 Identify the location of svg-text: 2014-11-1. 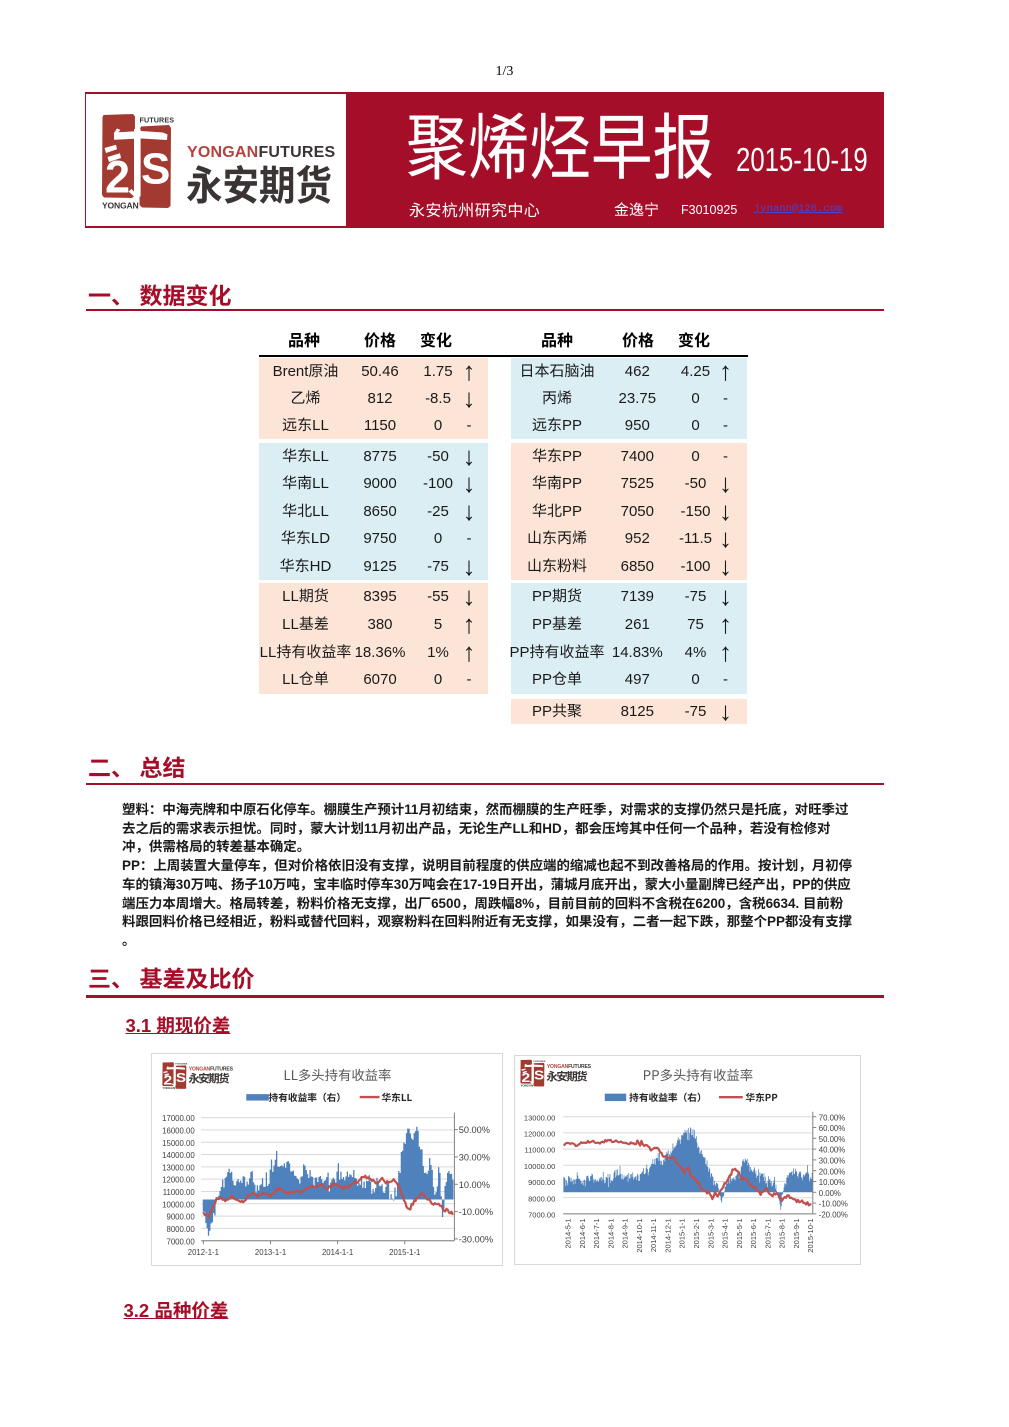
(653, 1235).